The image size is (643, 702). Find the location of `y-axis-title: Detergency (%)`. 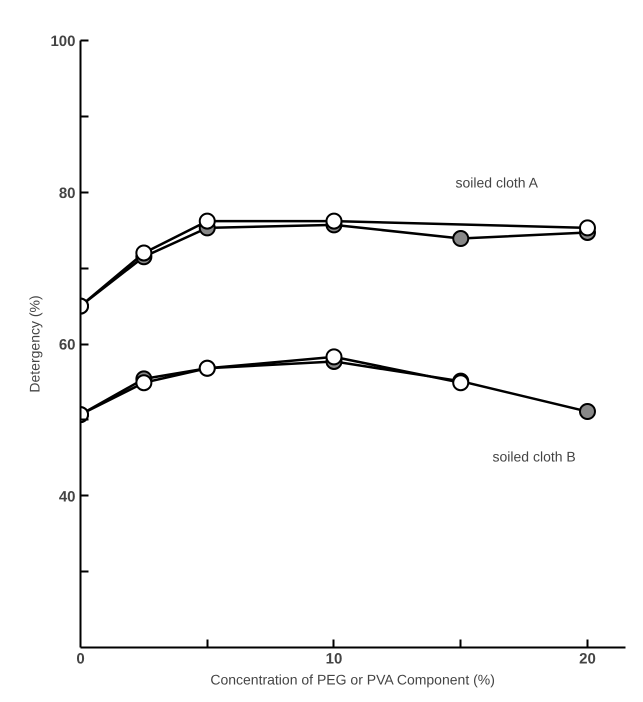

y-axis-title: Detergency (%) is located at coordinates (34, 344).